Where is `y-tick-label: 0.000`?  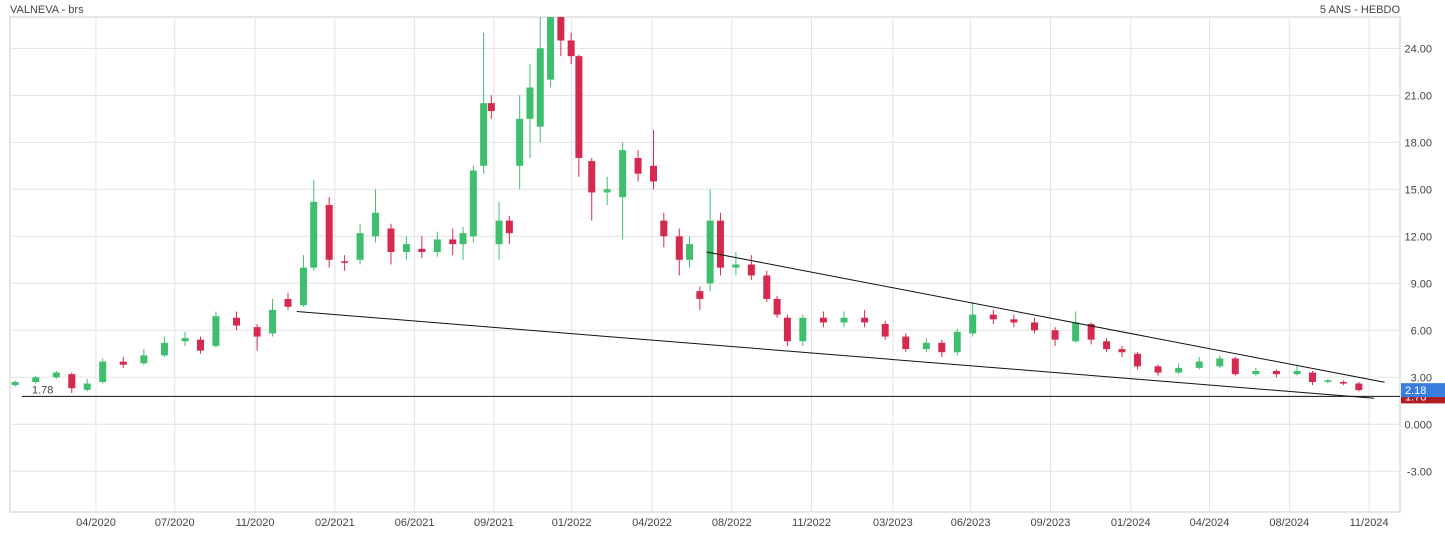 y-tick-label: 0.000 is located at coordinates (1418, 425).